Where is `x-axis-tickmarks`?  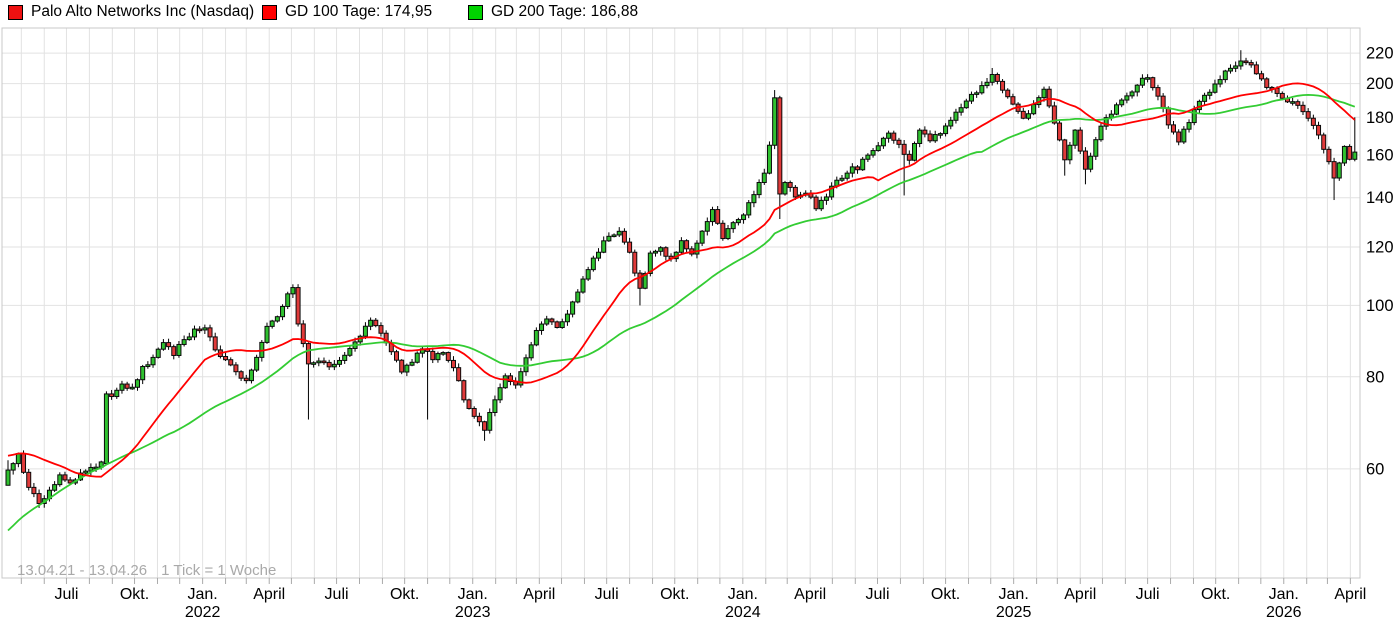 x-axis-tickmarks is located at coordinates (685, 581).